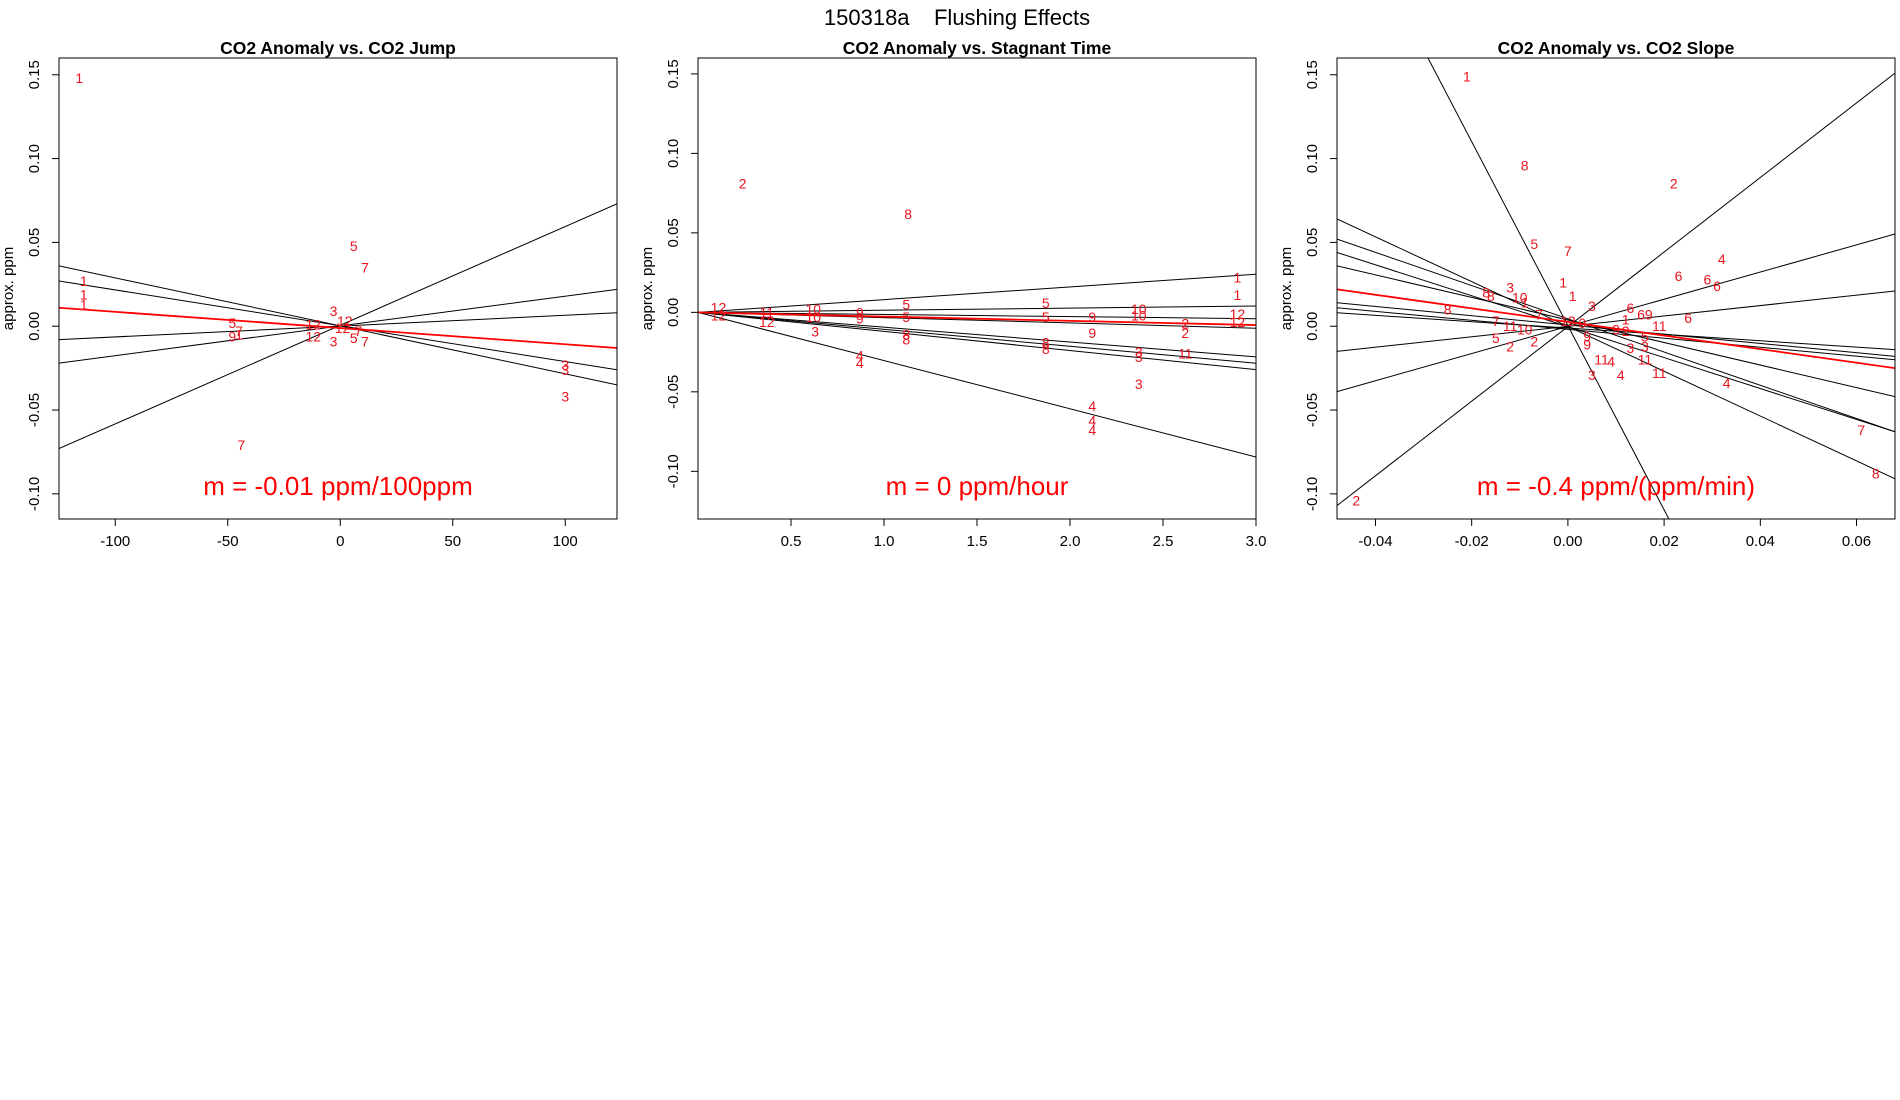 The image size is (1900, 1100). What do you see at coordinates (957, 17) in the screenshot?
I see `figure-supertitle: 150318a Flushing Effects` at bounding box center [957, 17].